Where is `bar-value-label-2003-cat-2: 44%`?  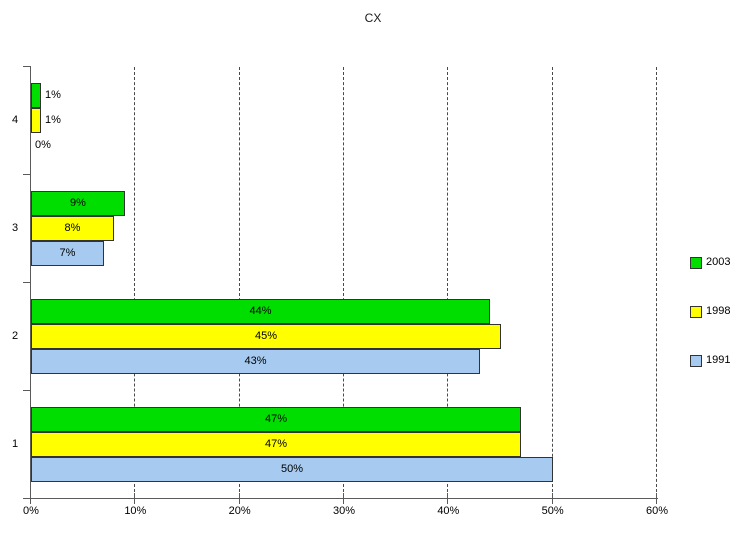
bar-value-label-2003-cat-2: 44% is located at coordinates (260, 311).